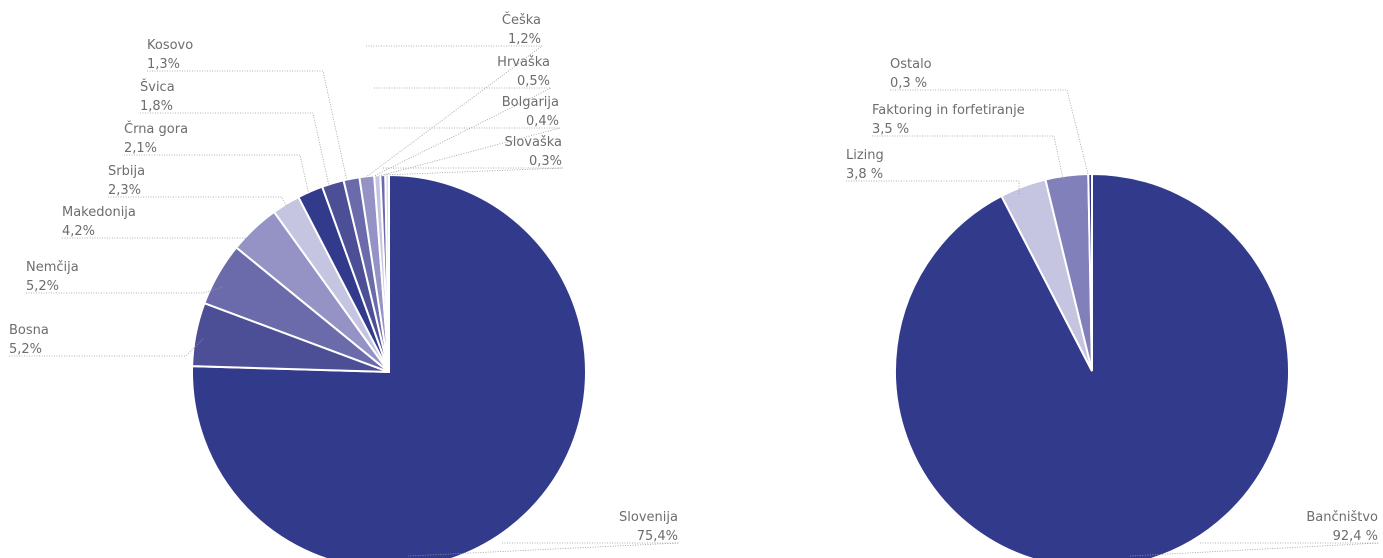  Describe the element at coordinates (908, 83) in the screenshot. I see `slice-value-label: 0,3 %` at that location.